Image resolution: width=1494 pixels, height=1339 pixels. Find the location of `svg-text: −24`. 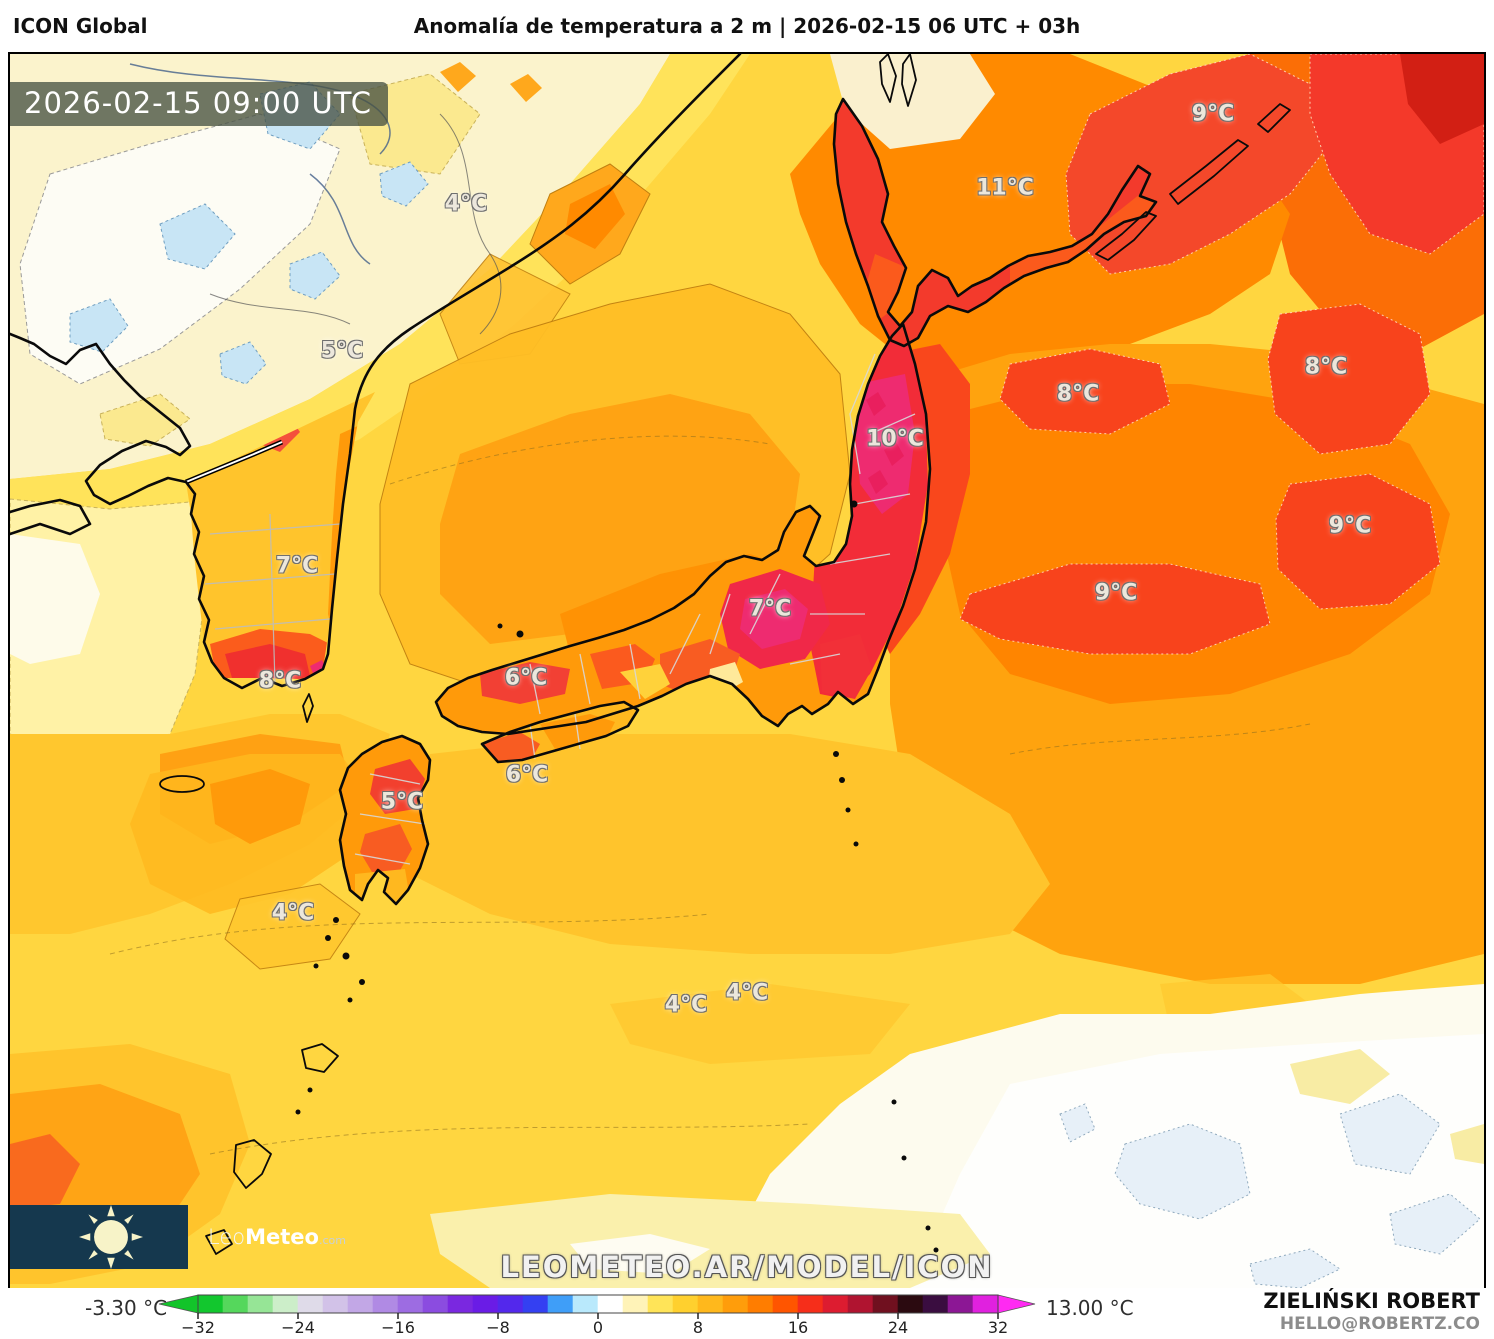

svg-text: −24 is located at coordinates (298, 1327).